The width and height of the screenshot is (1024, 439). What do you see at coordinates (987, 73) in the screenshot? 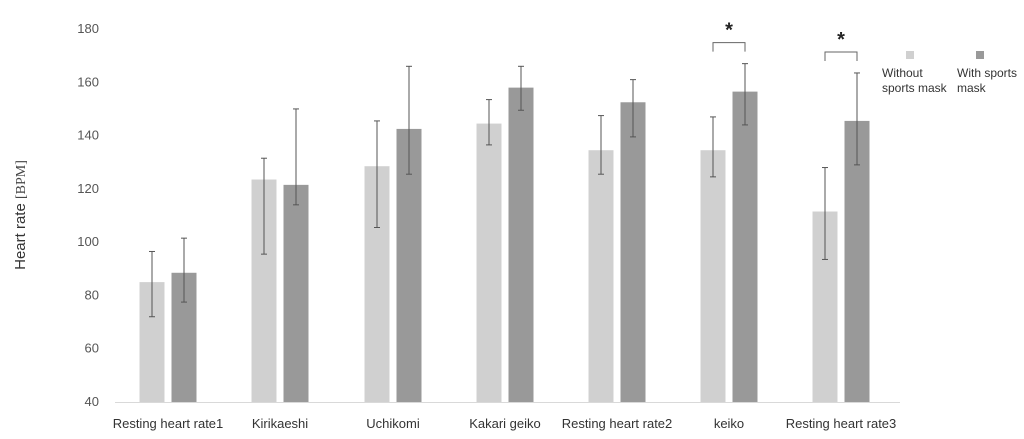
I see `legend-label: With sports` at bounding box center [987, 73].